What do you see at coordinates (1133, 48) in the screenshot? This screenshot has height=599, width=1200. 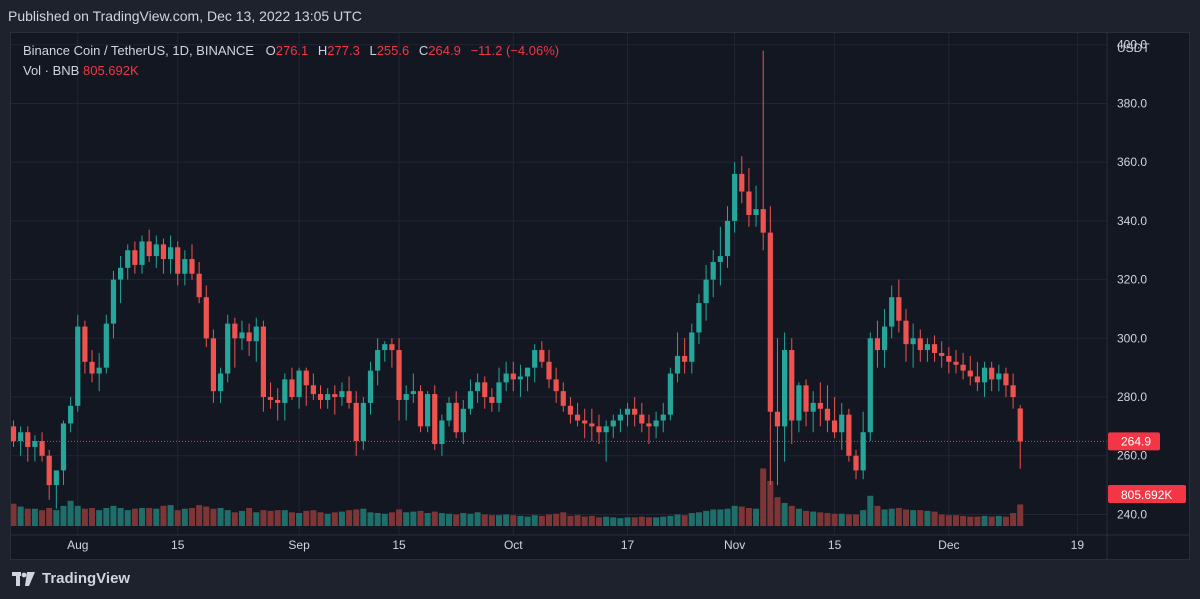 I see `currency-label: USDT` at bounding box center [1133, 48].